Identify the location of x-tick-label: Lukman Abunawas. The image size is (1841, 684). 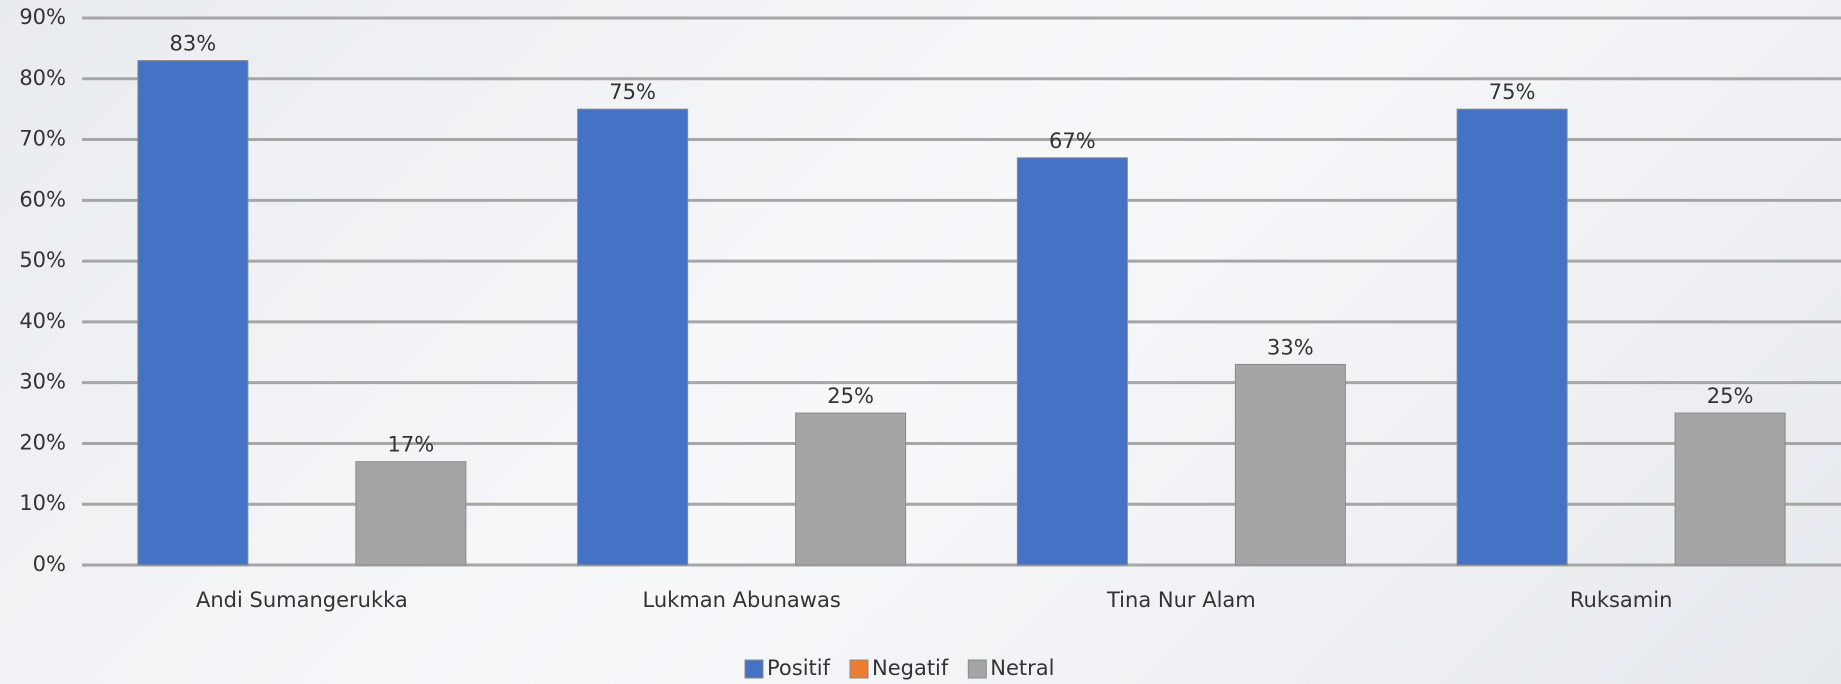
(741, 600).